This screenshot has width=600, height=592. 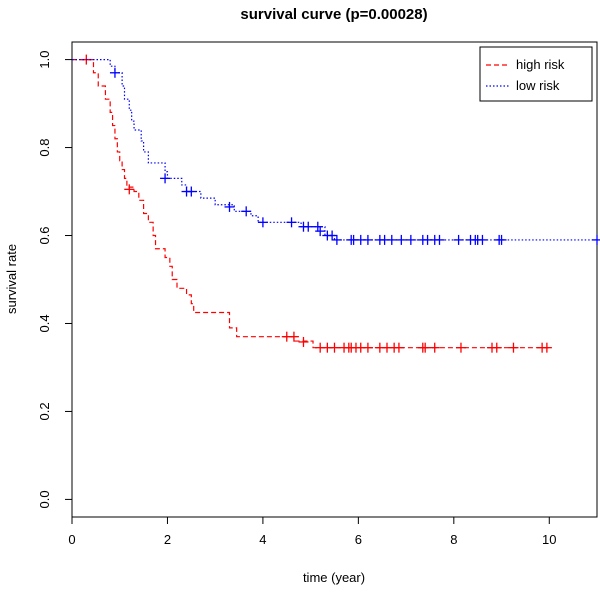 I want to click on y-axis-label: survival rate, so click(x=11, y=279).